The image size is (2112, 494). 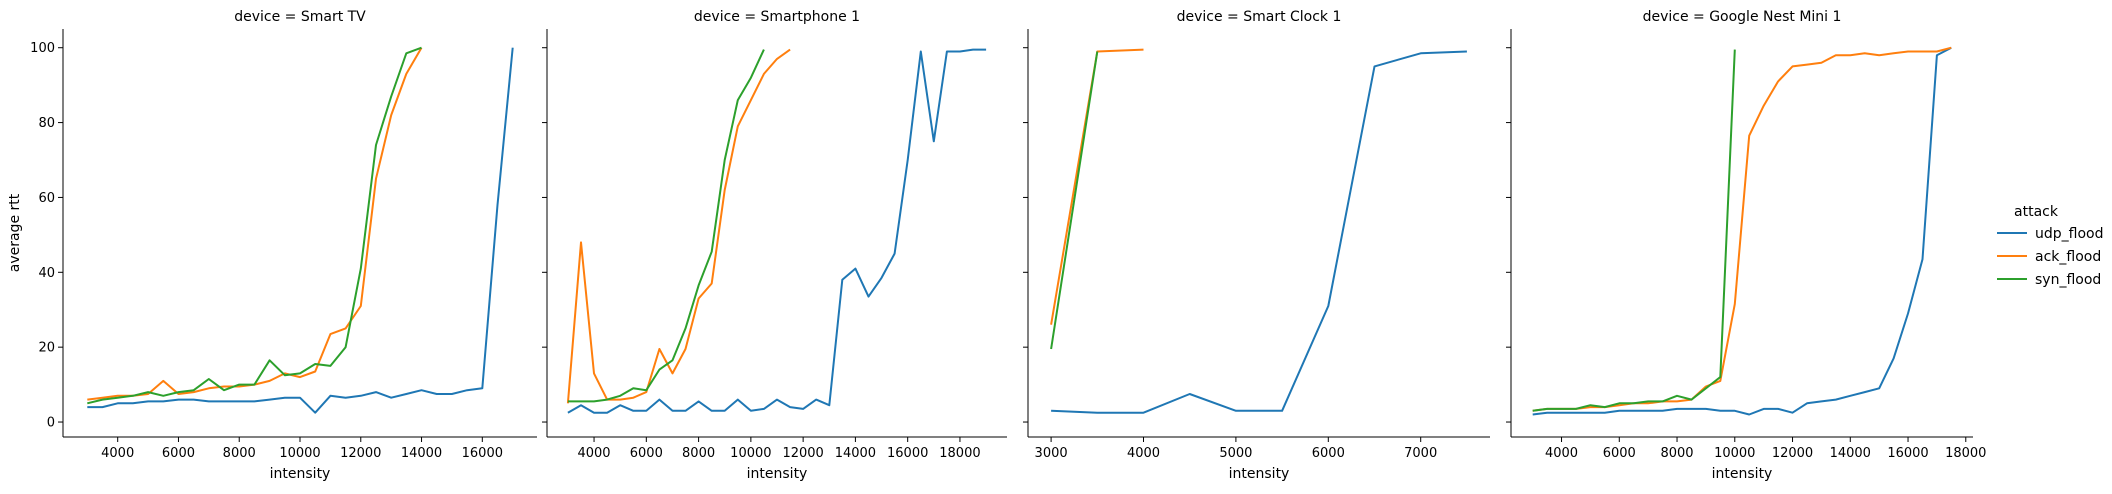 What do you see at coordinates (777, 17) in the screenshot?
I see `panel-title: device = Smartphone 1` at bounding box center [777, 17].